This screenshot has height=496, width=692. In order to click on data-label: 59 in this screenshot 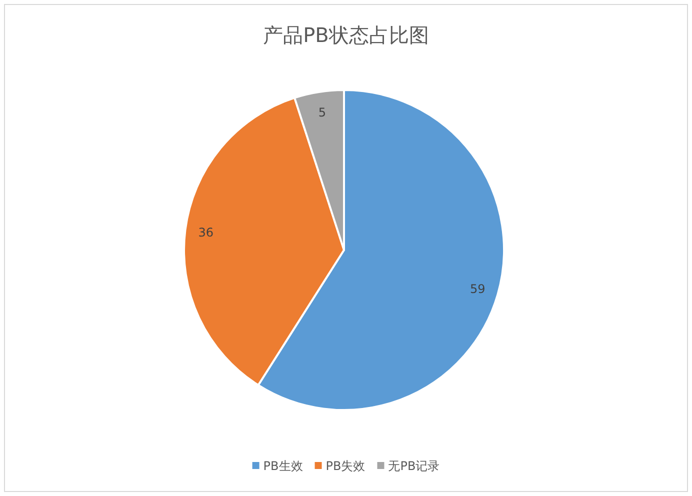, I will do `click(478, 289)`.